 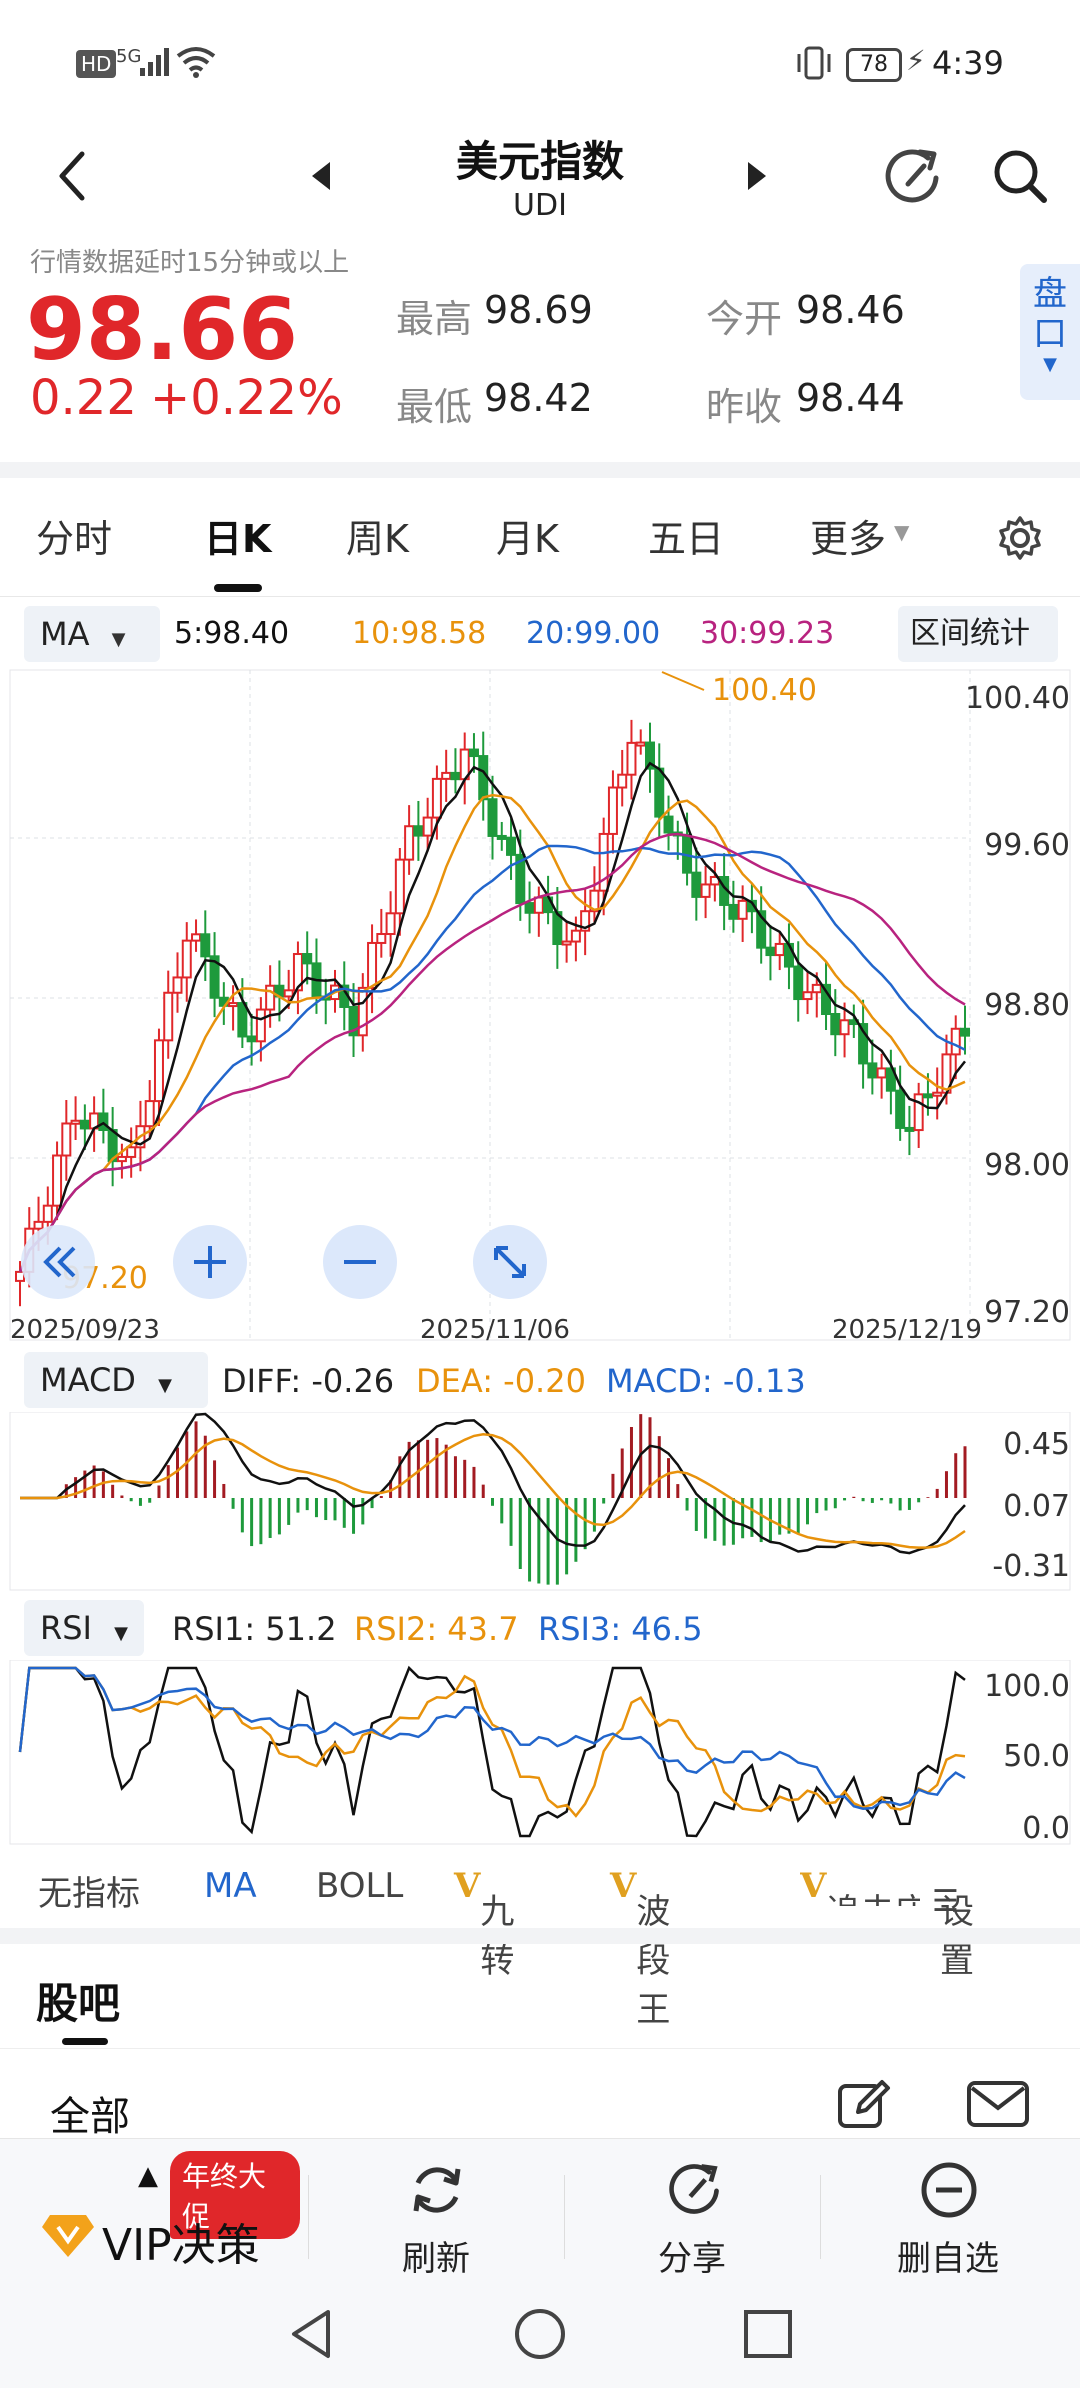 What do you see at coordinates (860, 1886) in the screenshot?
I see `indicator-zhuiji: V追击庄` at bounding box center [860, 1886].